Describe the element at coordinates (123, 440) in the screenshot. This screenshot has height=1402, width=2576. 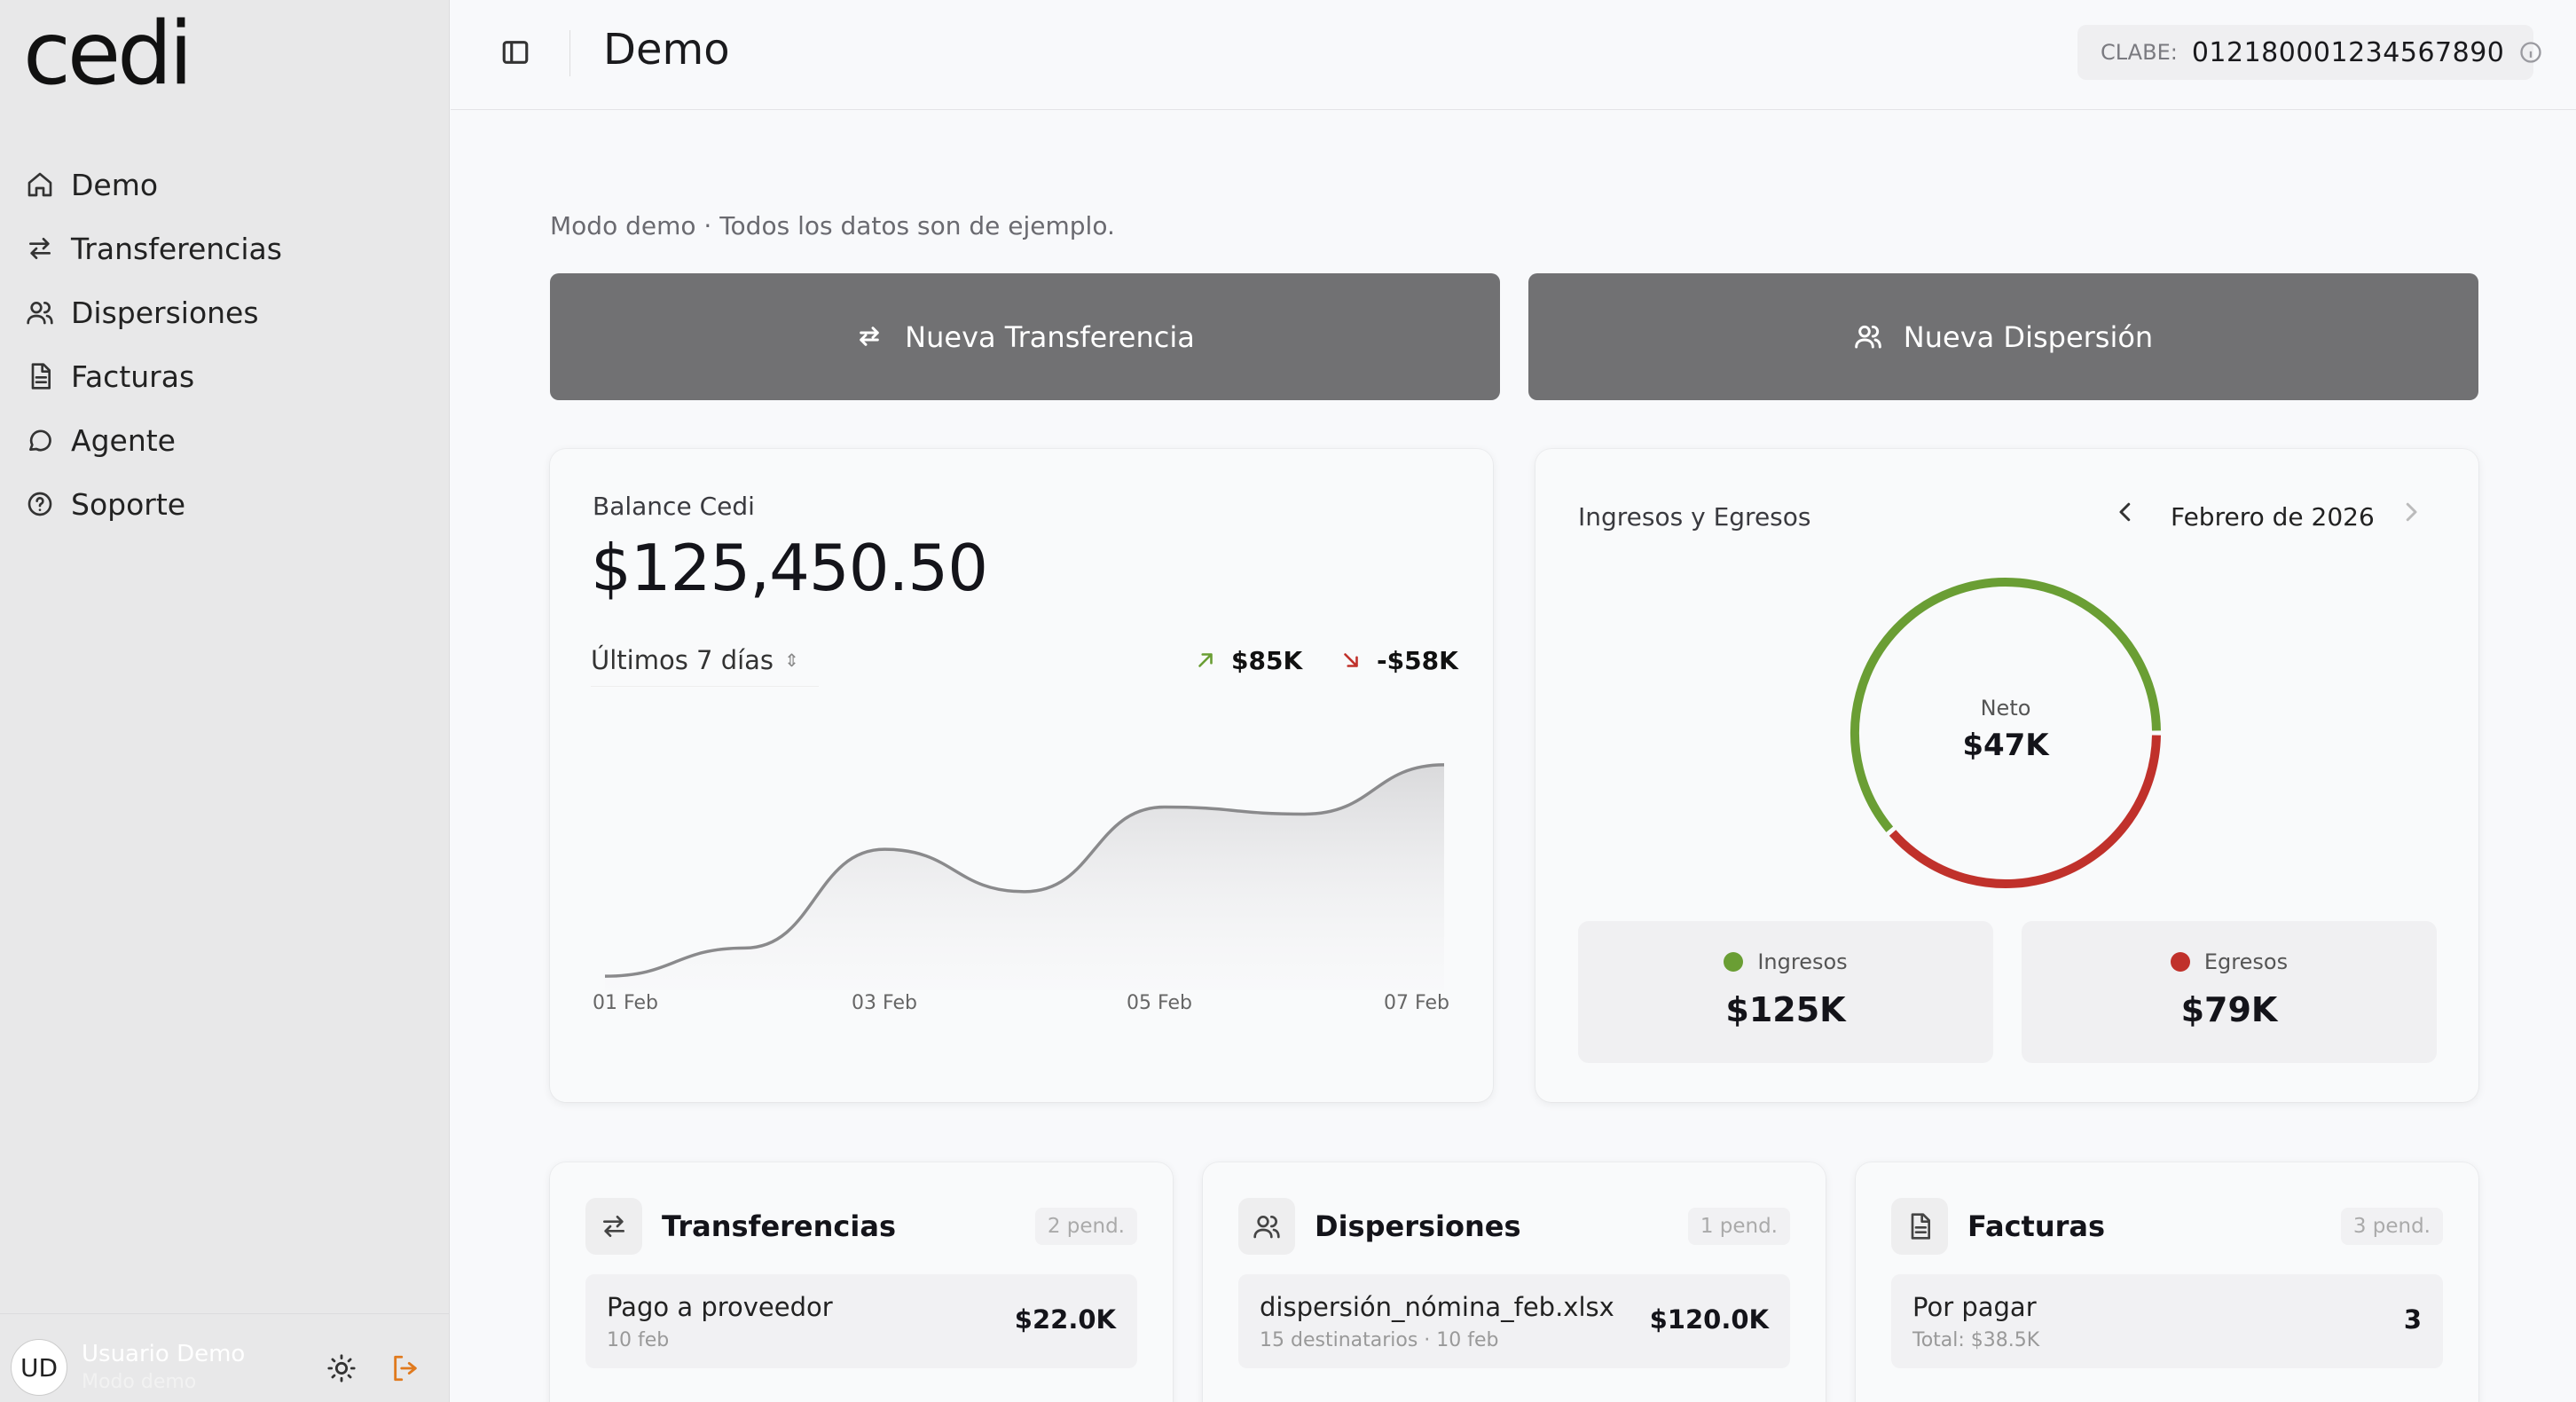
I see `sidebar-item-label: Agente` at that location.